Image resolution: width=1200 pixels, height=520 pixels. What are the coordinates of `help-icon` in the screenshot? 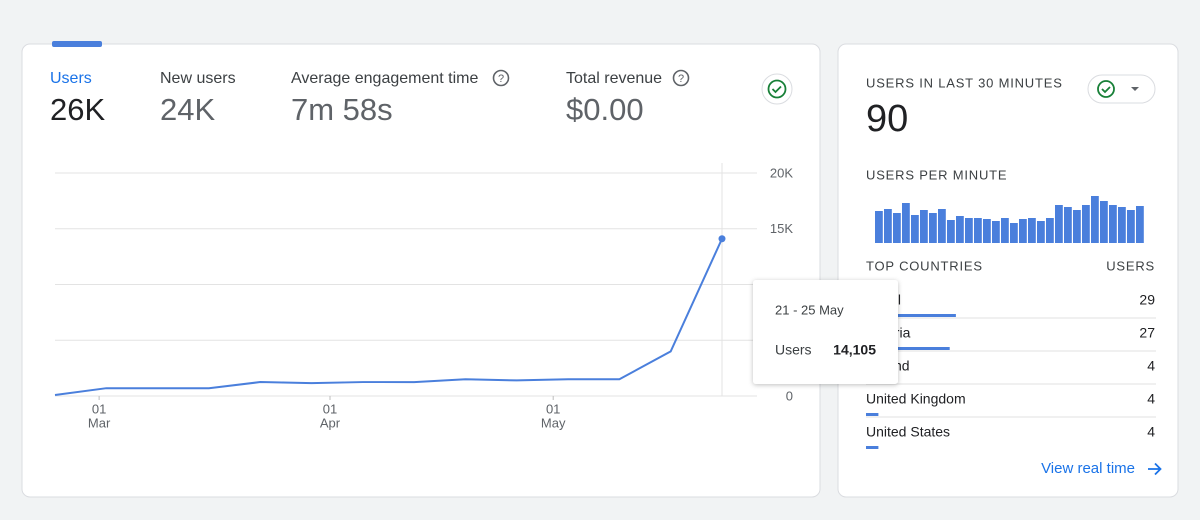 It's located at (591, 78).